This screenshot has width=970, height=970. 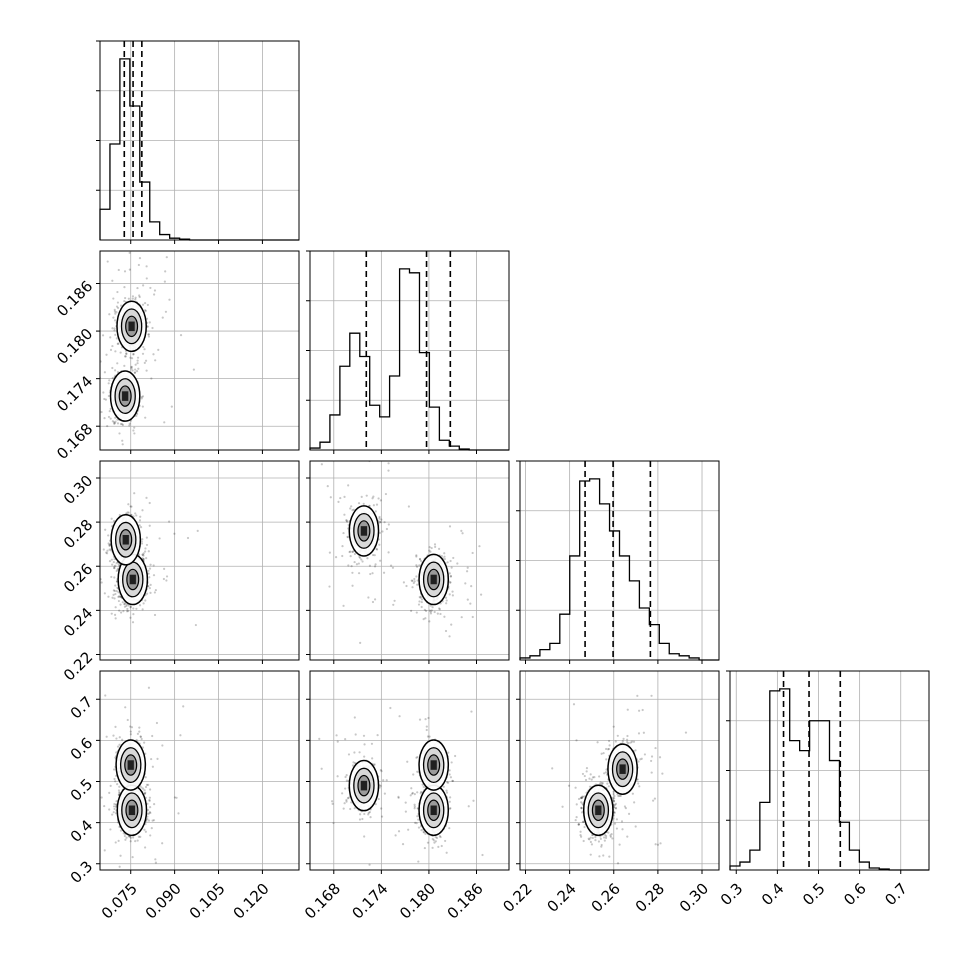 I want to click on y-tick-label: 0.22, so click(x=78, y=666).